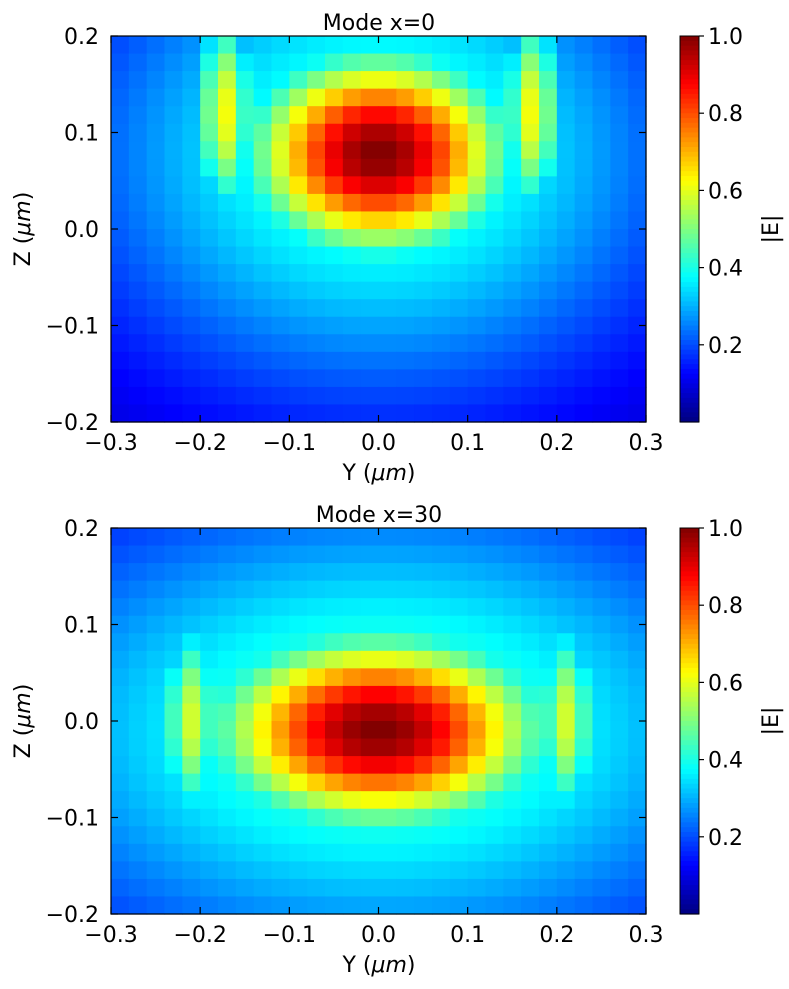  I want to click on y-tick-label: 0.2, so click(81, 529).